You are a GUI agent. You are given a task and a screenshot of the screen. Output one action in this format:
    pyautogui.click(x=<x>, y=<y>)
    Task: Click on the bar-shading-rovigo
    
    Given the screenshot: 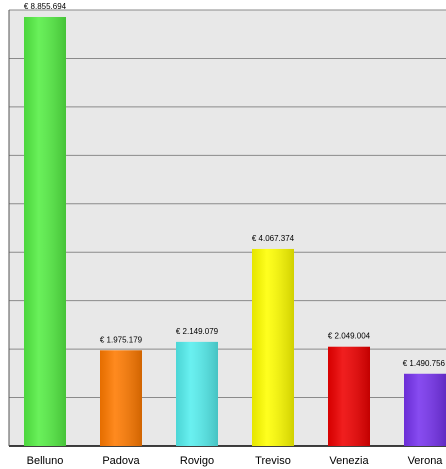 What is the action you would take?
    pyautogui.click(x=197, y=393)
    